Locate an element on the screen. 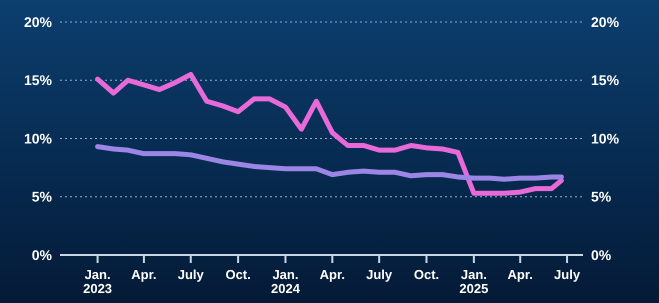 The height and width of the screenshot is (303, 659). x-tick-label: Jan. 2023 is located at coordinates (97, 281).